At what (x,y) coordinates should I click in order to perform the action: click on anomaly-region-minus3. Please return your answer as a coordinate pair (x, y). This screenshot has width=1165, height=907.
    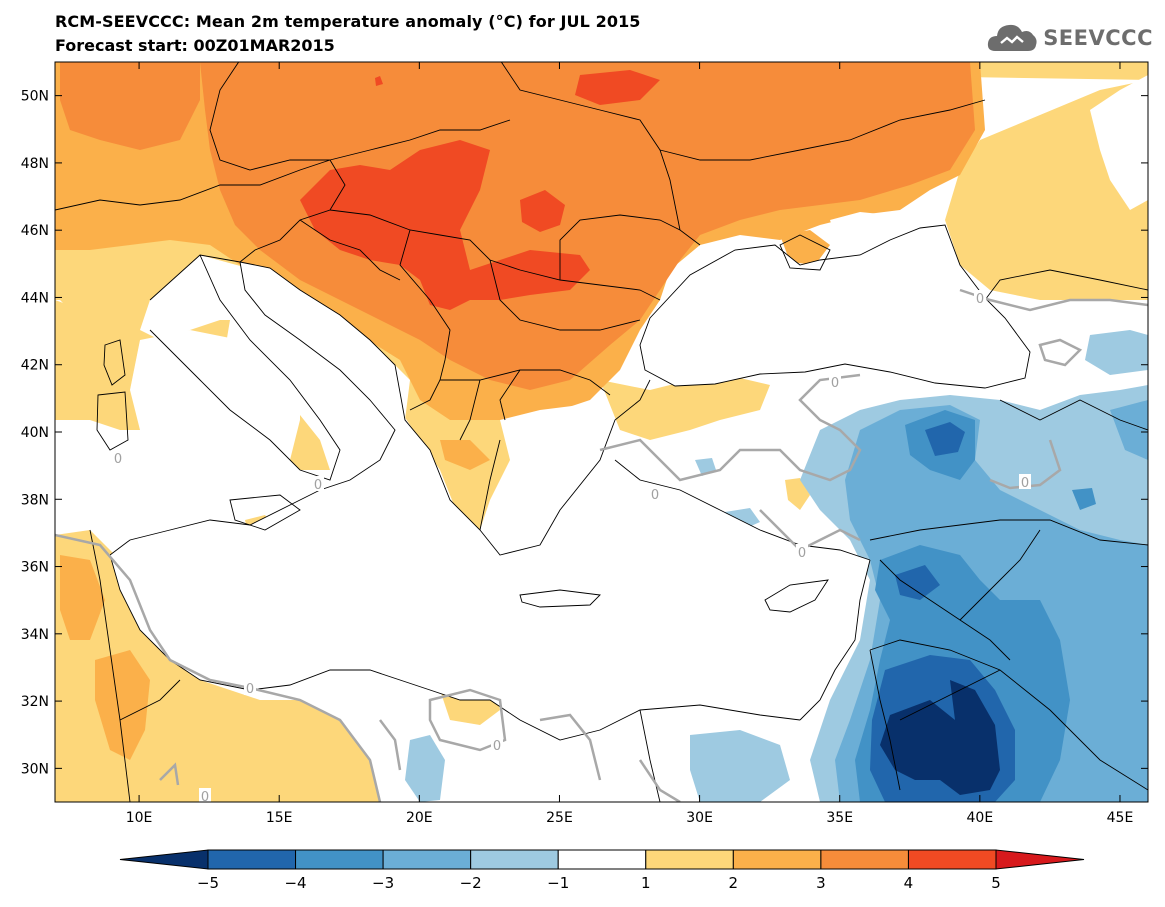
    Looking at the image, I should click on (1084, 499).